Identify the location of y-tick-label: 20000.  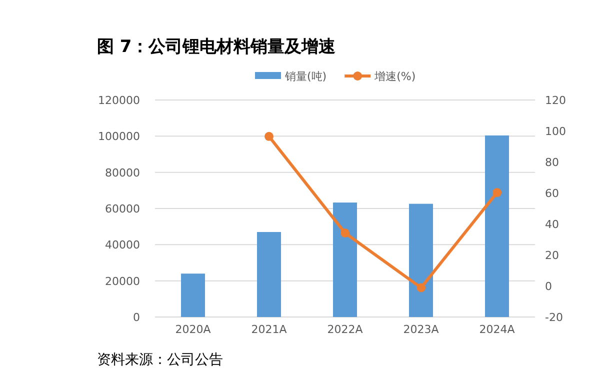
(122, 281).